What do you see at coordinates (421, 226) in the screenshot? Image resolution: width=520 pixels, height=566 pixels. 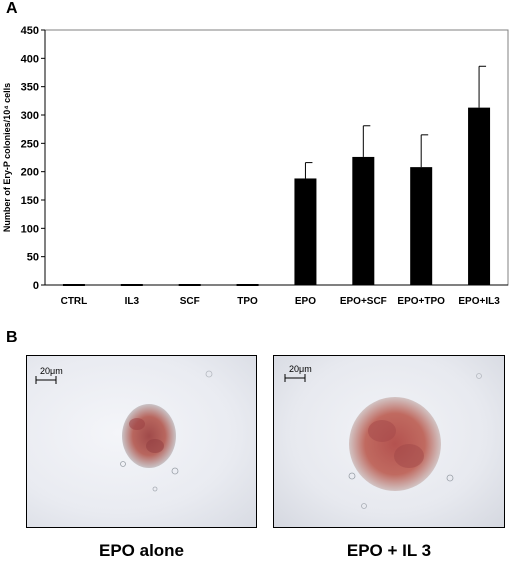 I see `bar-epo-tpo` at bounding box center [421, 226].